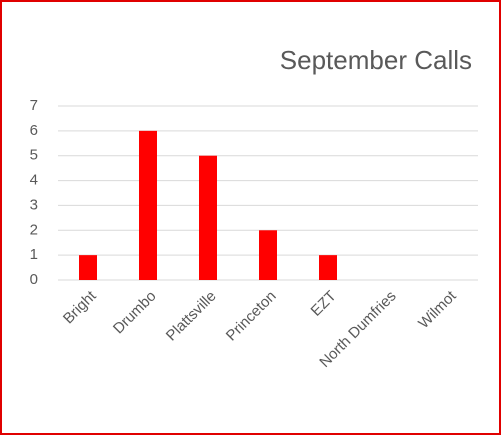 Image resolution: width=501 pixels, height=435 pixels. I want to click on y-tick-label: 7, so click(34, 105).